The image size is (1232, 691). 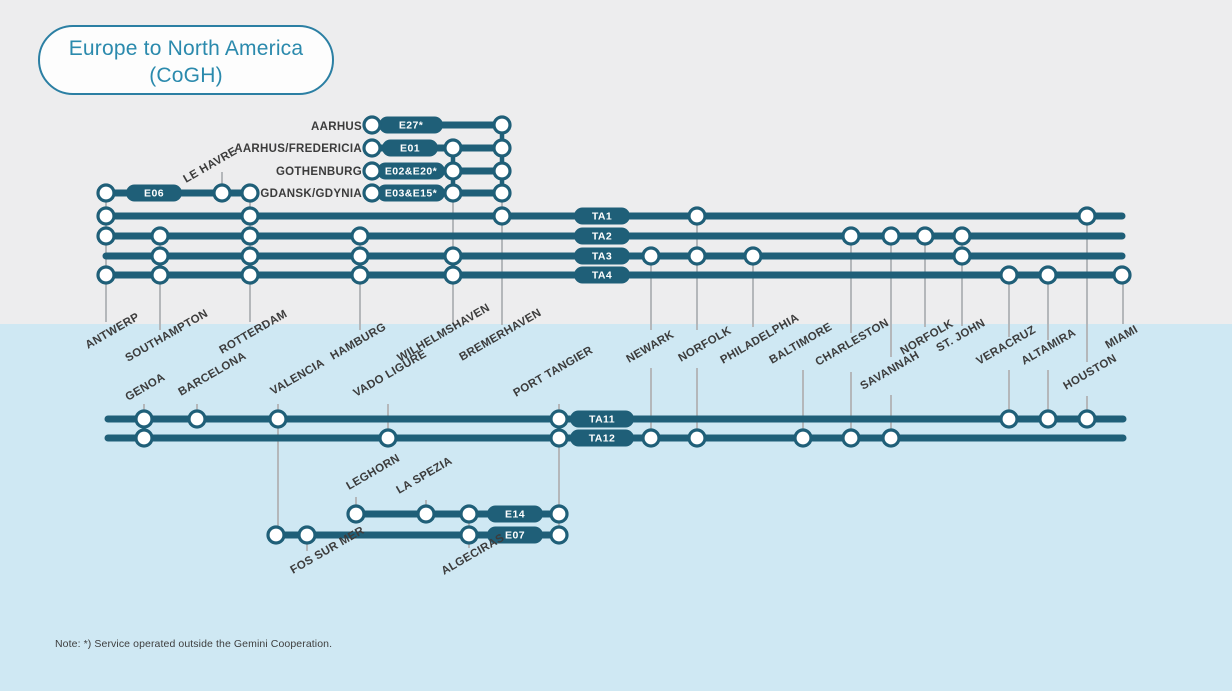 I want to click on route-badge-e02-e20, so click(x=411, y=171).